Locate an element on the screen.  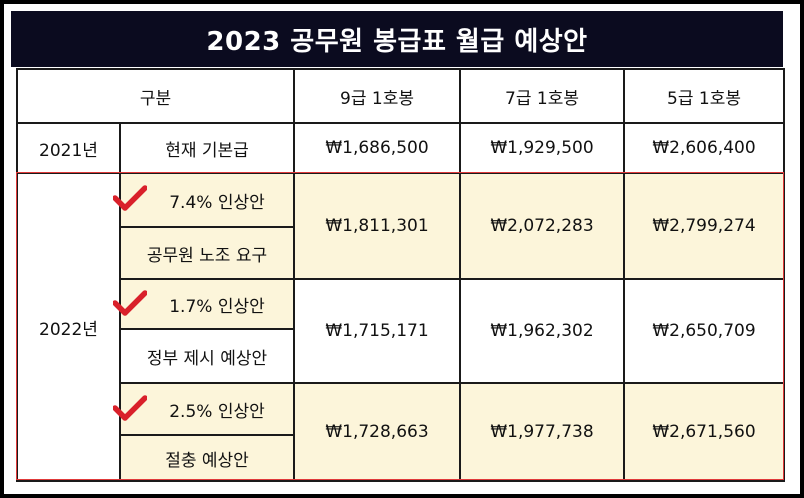
proposal-rate-label: 7.4% 인상안 is located at coordinates (217, 202).